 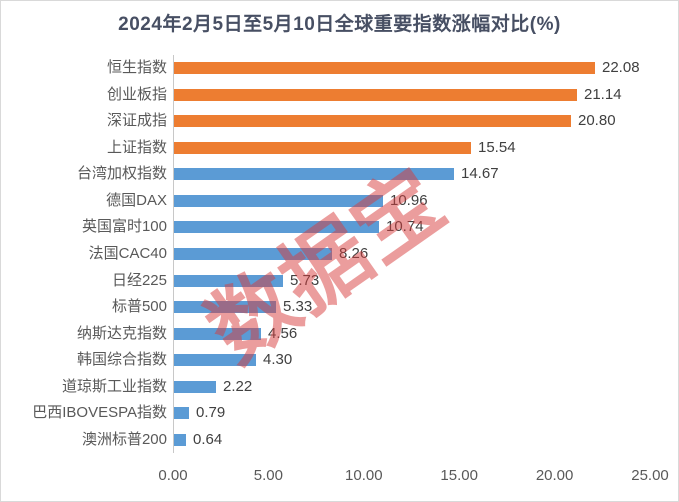 I want to click on value-label: 20.80, so click(x=597, y=121).